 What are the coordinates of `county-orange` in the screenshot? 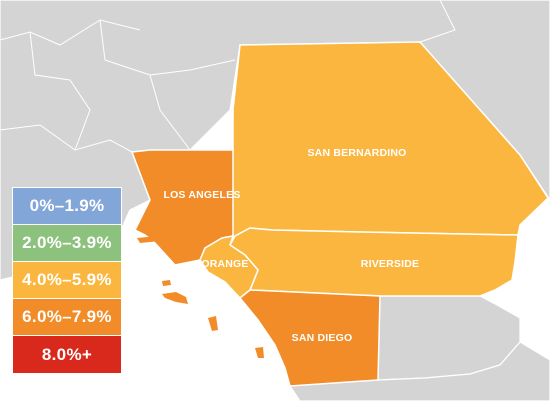 It's located at (229, 267).